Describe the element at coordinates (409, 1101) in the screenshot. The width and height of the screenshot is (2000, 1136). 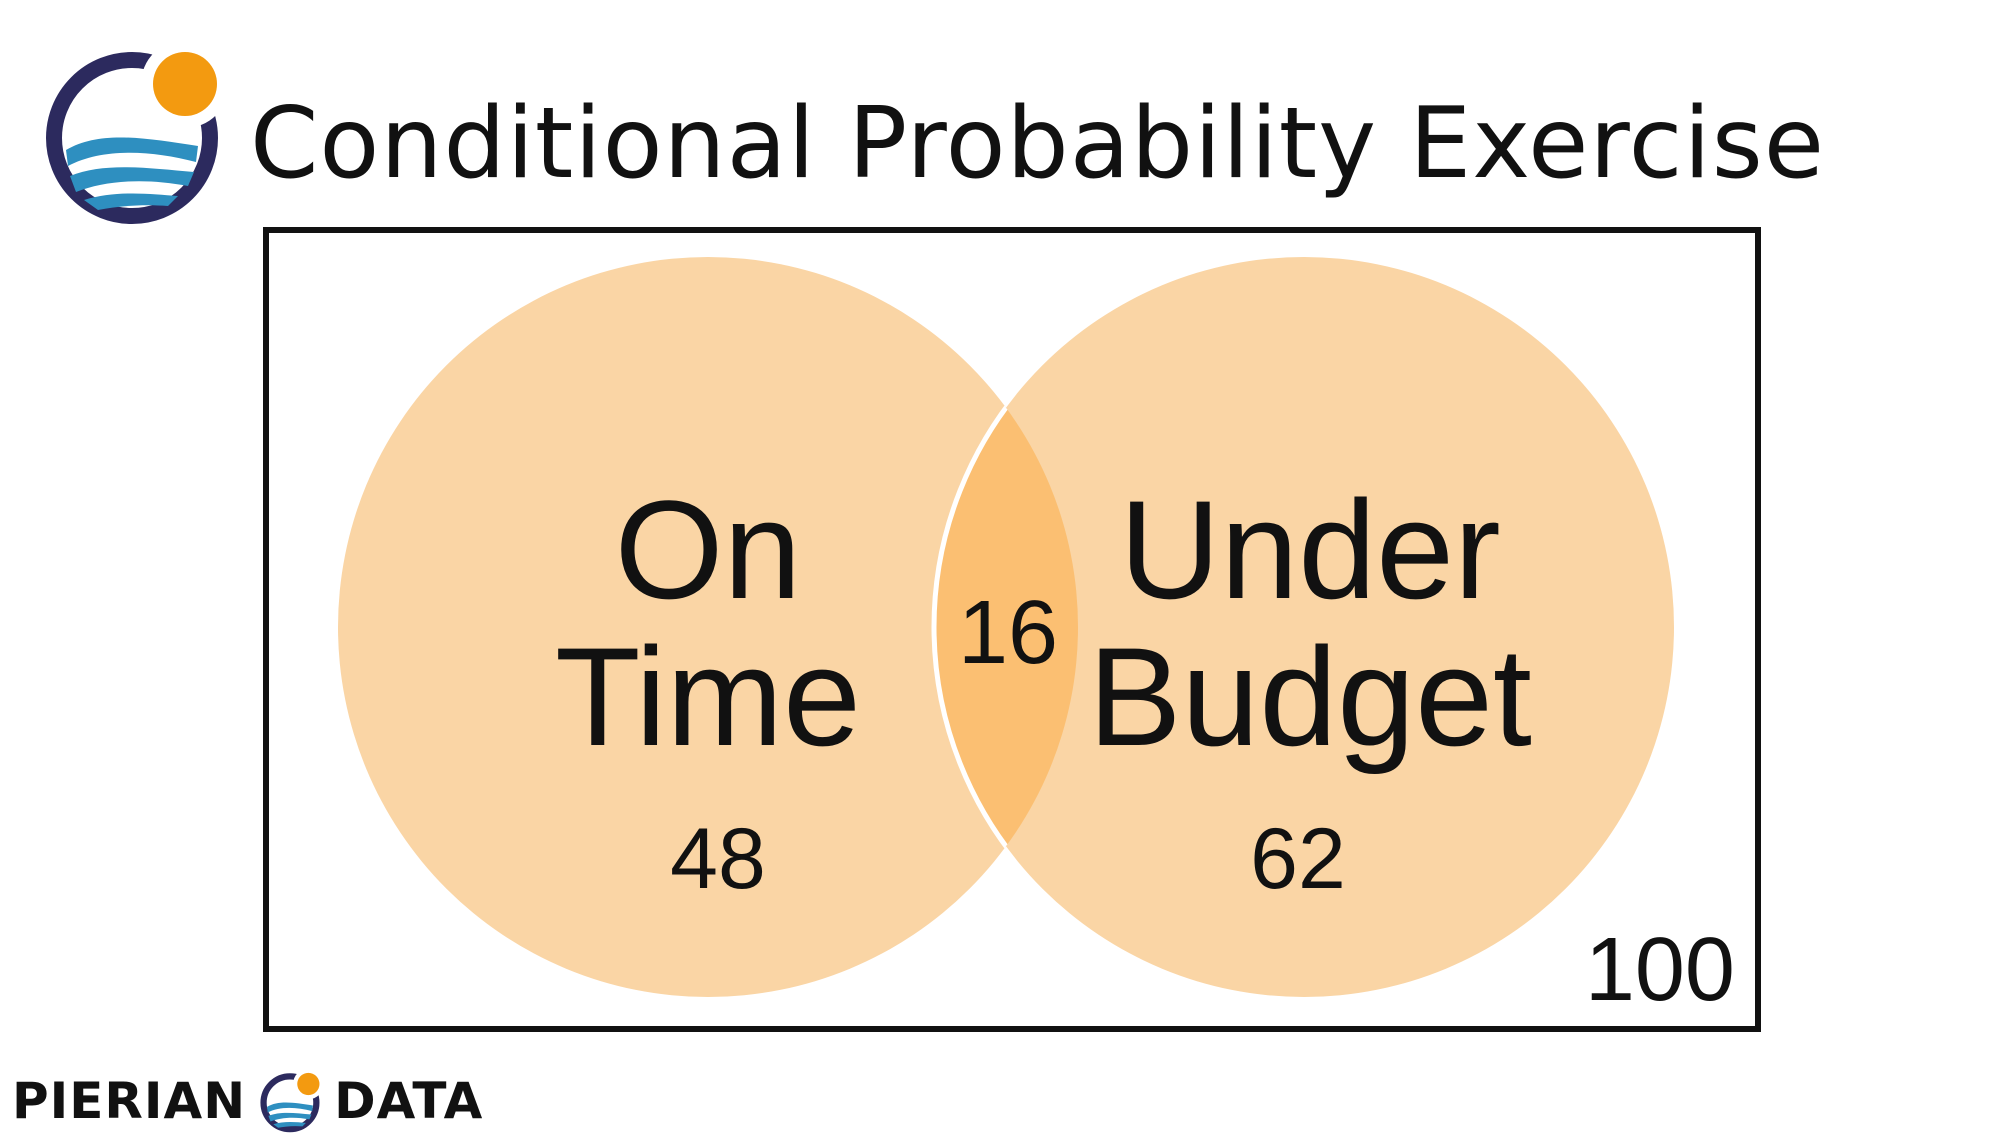
I see `brand-right-text: DATA` at that location.